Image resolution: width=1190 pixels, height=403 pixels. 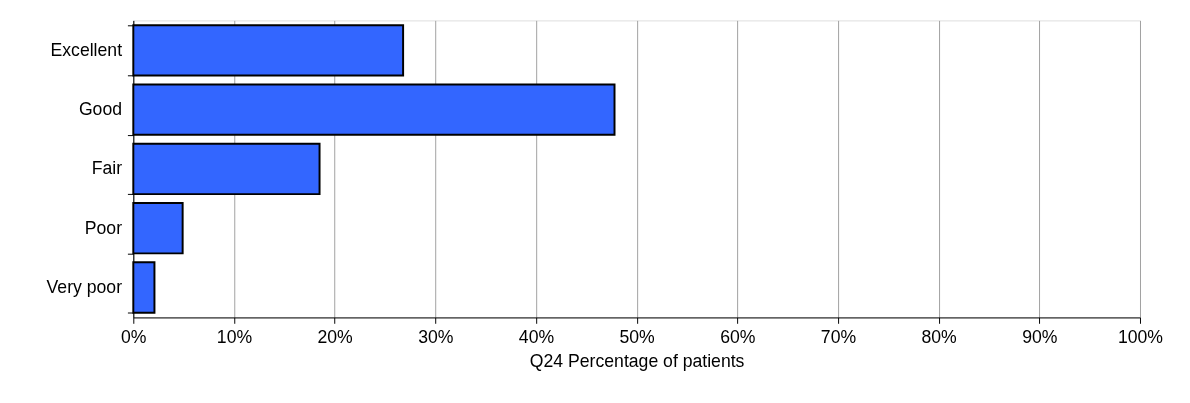 I want to click on y-tick-label: Very poor, so click(x=84, y=286).